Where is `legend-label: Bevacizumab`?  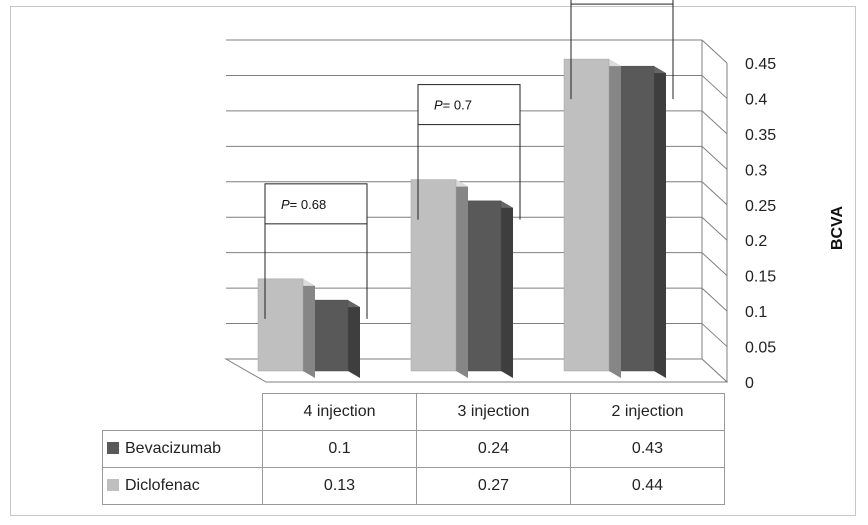
legend-label: Bevacizumab is located at coordinates (173, 448).